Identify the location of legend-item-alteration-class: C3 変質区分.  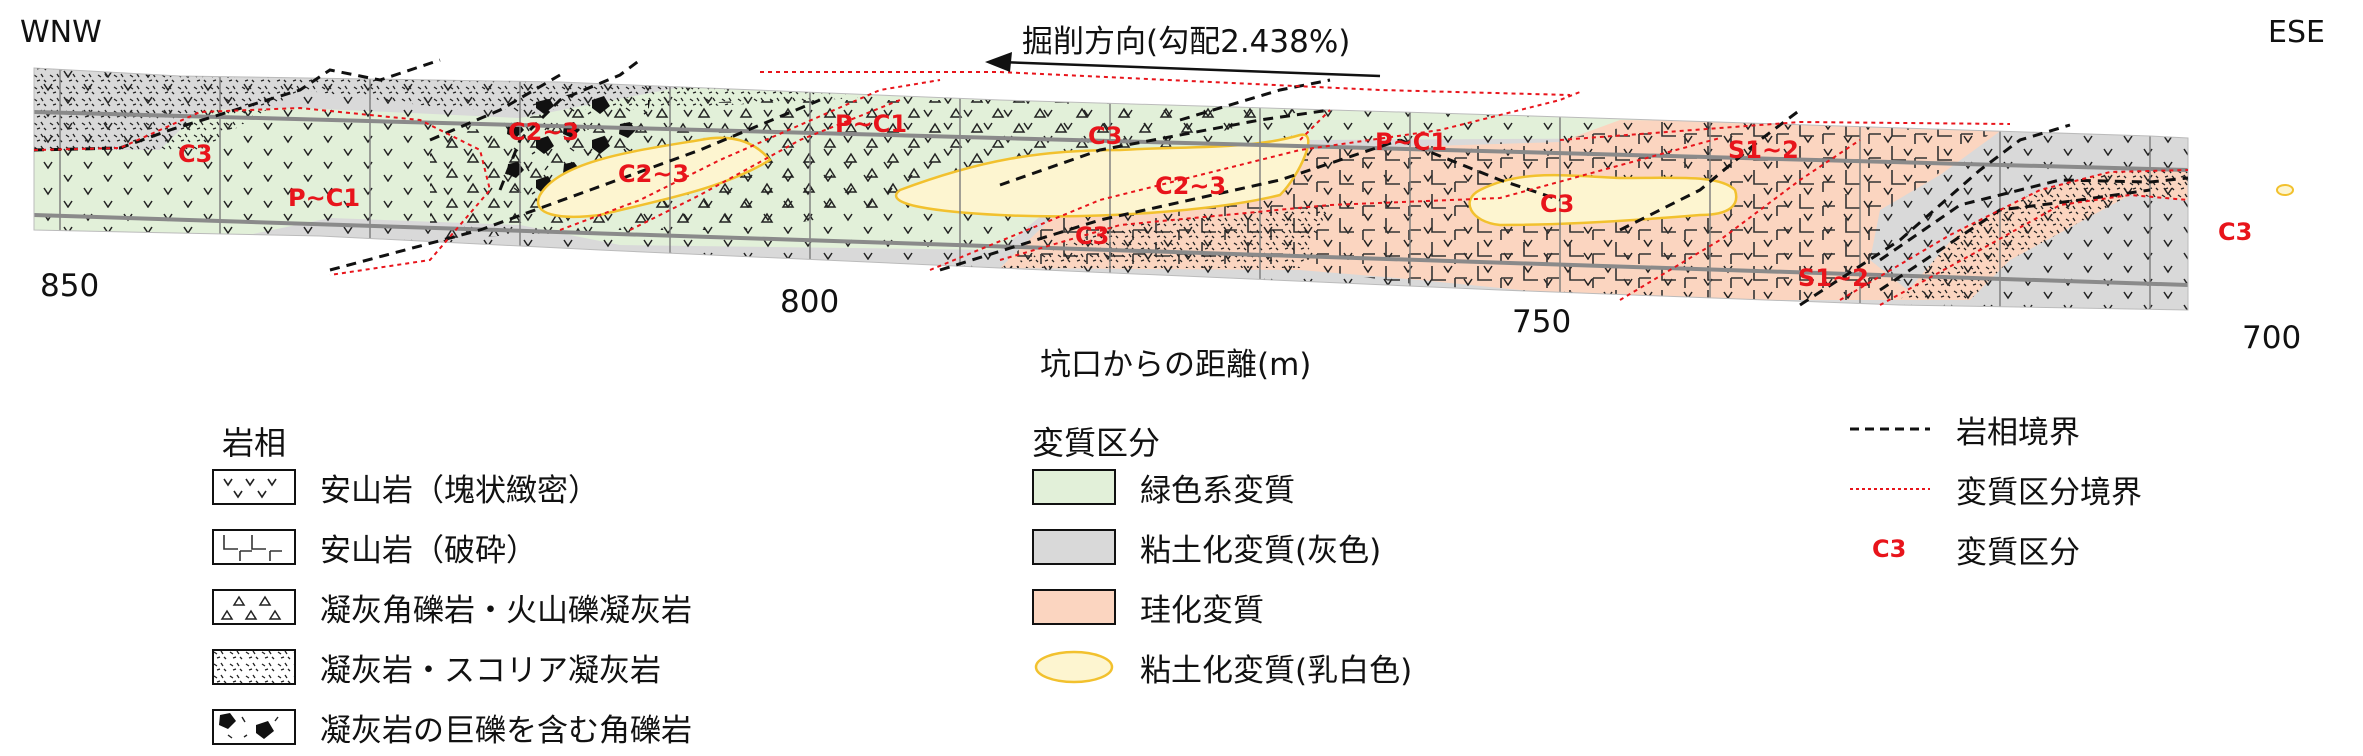
(1964, 550).